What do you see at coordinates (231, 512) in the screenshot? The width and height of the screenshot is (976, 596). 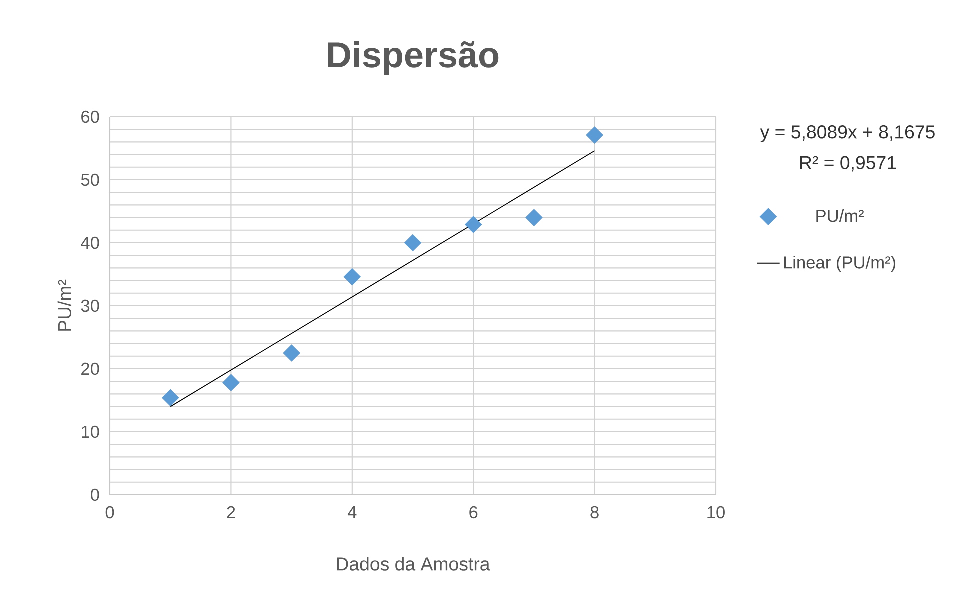 I see `x-tick-label: 2` at bounding box center [231, 512].